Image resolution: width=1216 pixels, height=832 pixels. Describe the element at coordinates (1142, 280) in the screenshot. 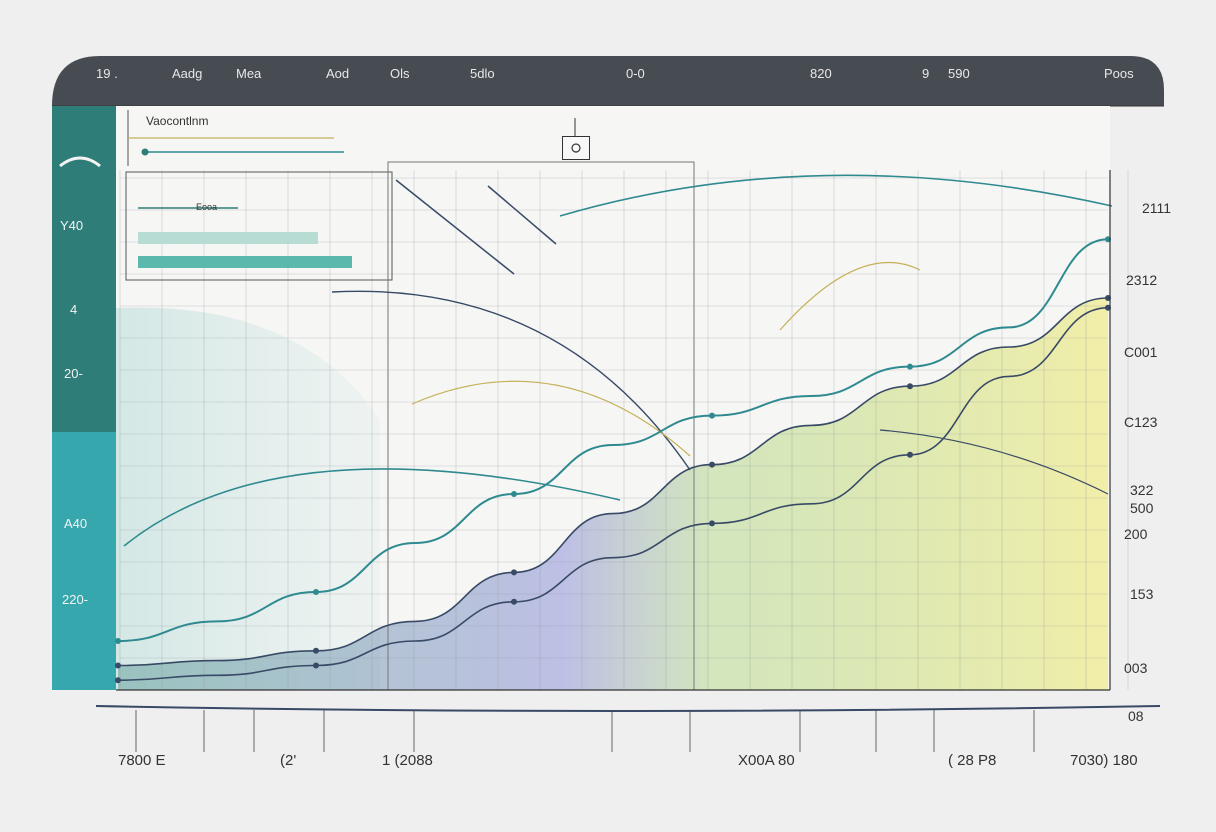

I see `right-axis-label: 2312` at that location.